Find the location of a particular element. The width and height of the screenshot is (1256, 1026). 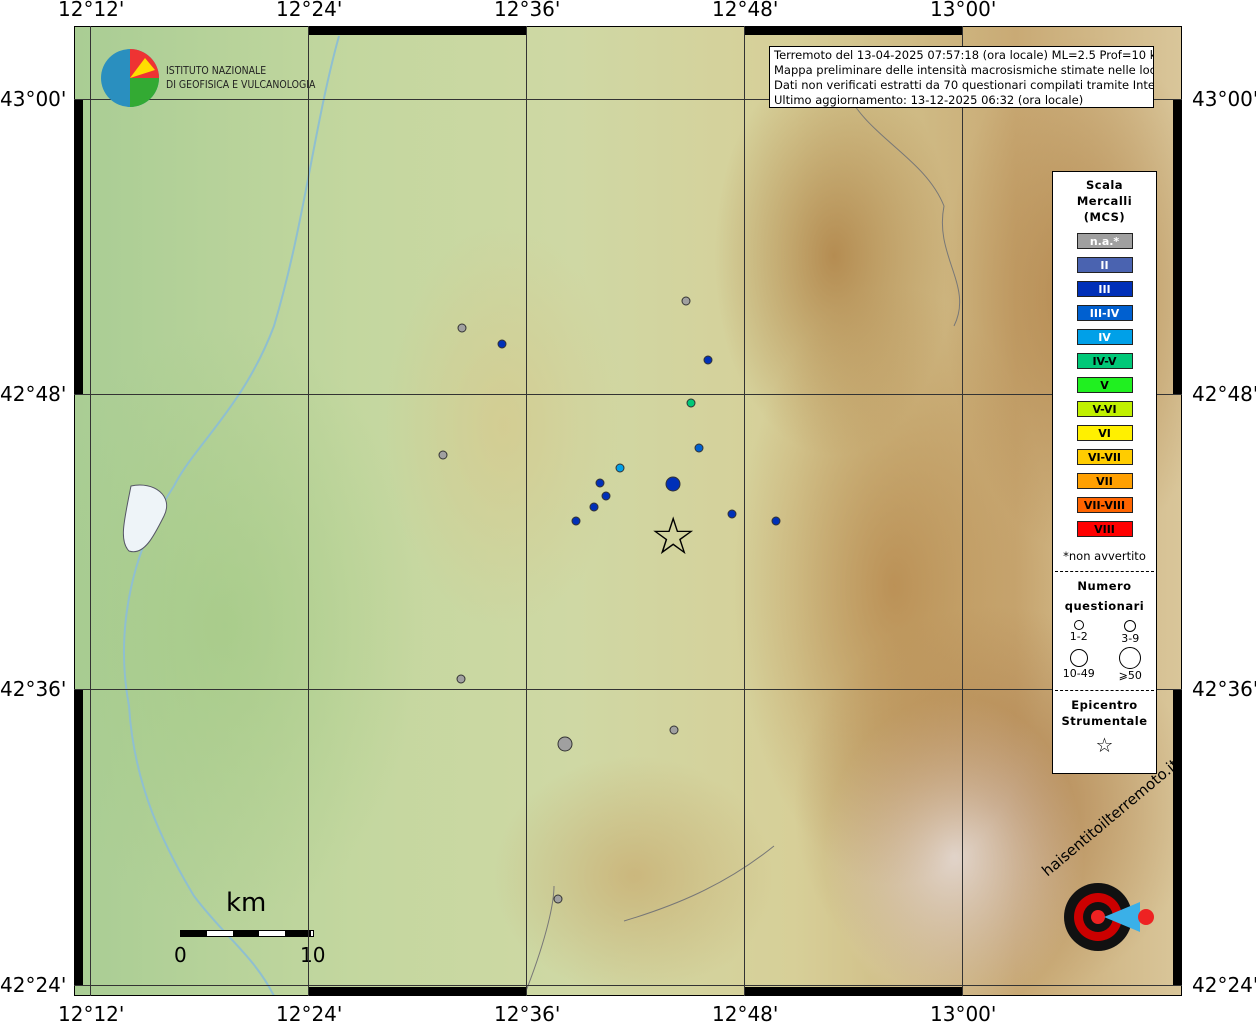

lat-label-left: 42°48' is located at coordinates (33, 394).